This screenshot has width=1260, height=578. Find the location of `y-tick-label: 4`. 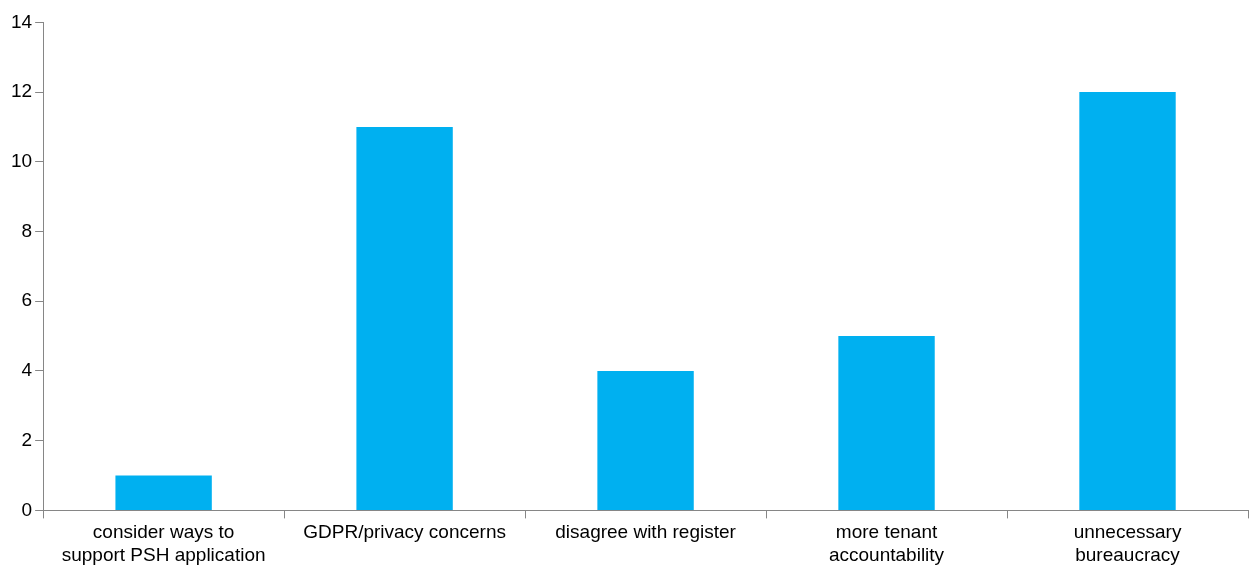

y-tick-label: 4 is located at coordinates (27, 370).